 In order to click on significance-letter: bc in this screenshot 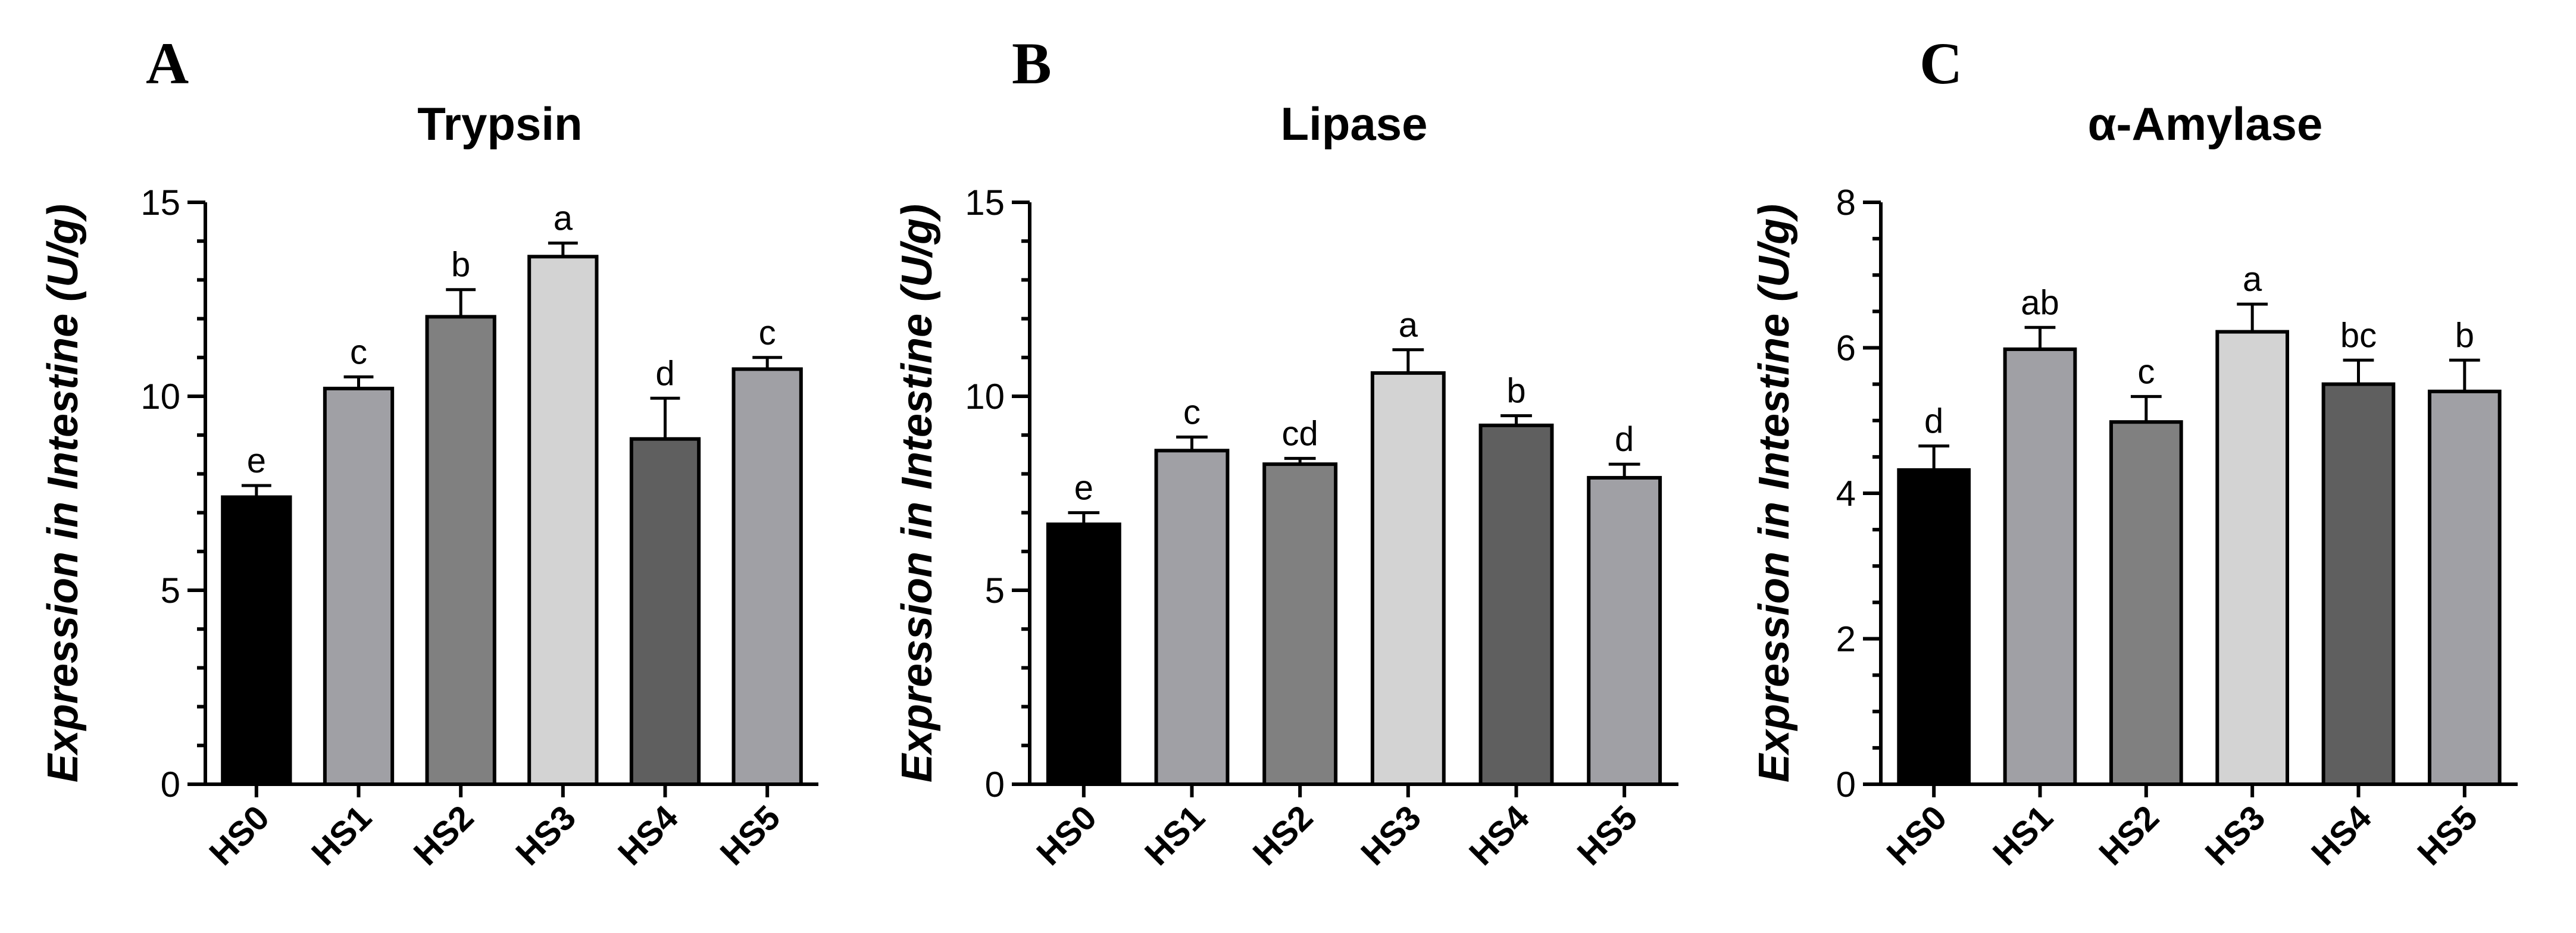, I will do `click(2358, 335)`.